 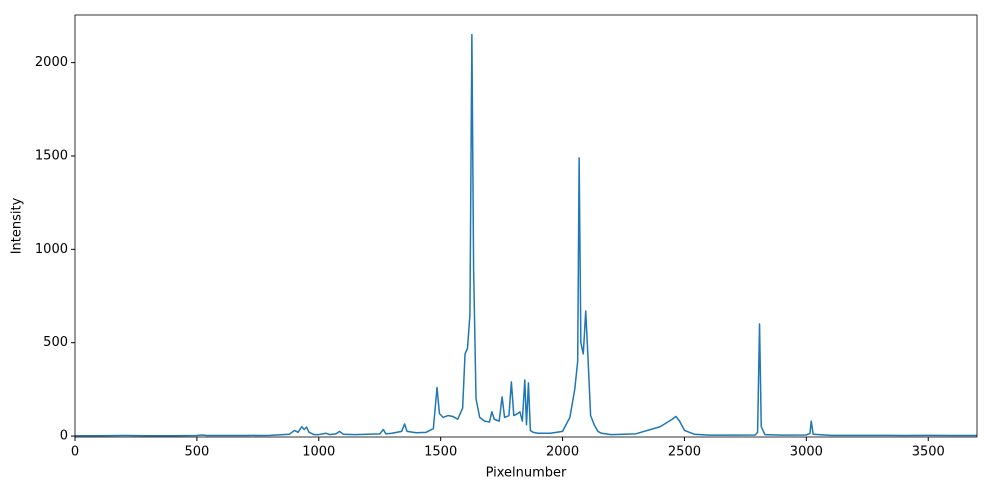 I want to click on x-axis-label: Pixelnumber, so click(x=526, y=473).